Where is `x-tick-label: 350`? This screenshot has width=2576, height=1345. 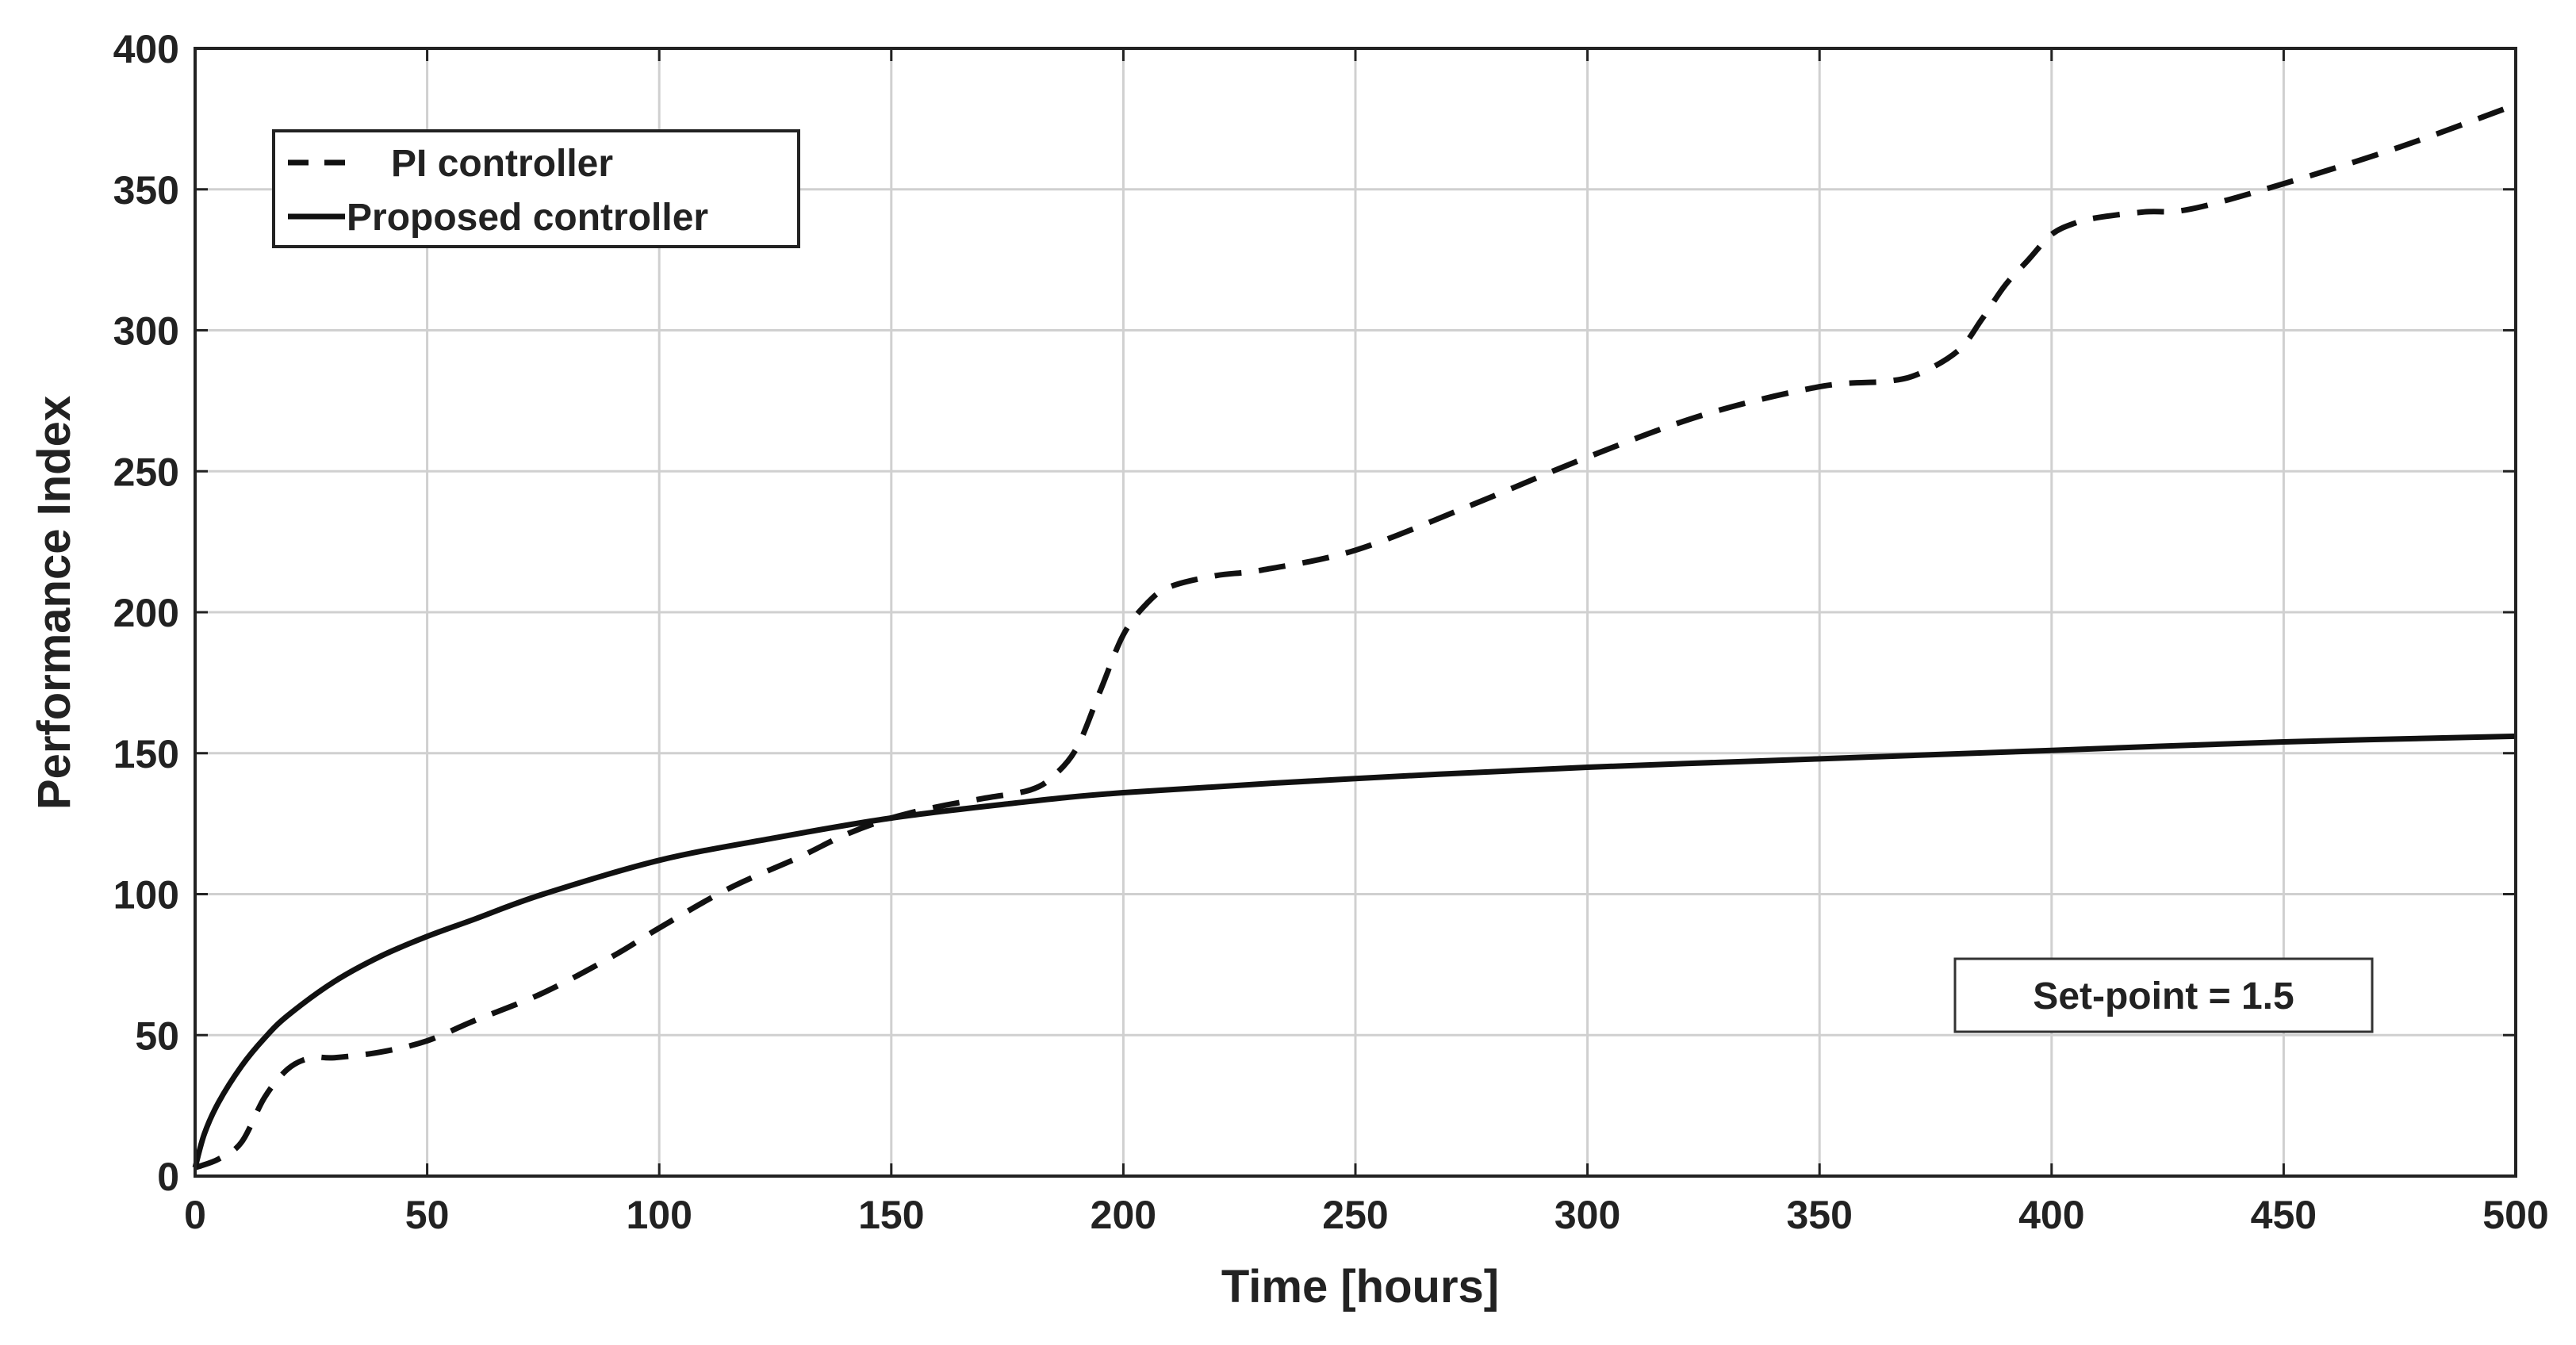
x-tick-label: 350 is located at coordinates (1819, 1215).